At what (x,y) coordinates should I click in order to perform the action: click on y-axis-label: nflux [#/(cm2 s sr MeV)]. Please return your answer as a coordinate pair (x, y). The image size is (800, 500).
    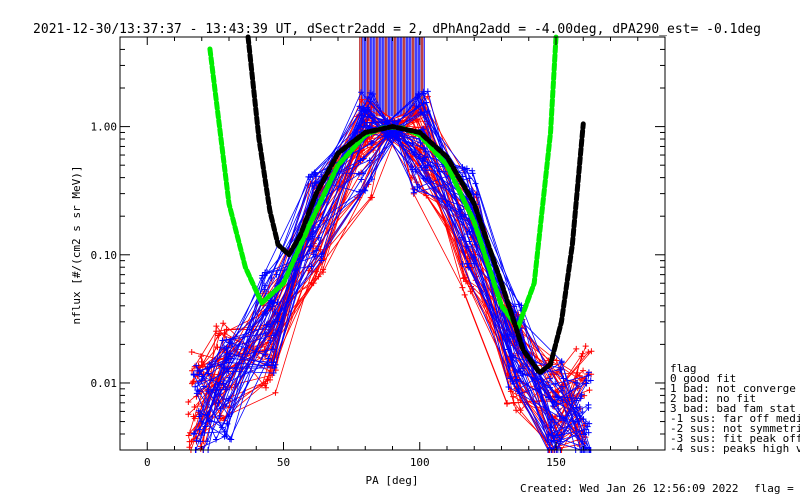
    Looking at the image, I should click on (76, 245).